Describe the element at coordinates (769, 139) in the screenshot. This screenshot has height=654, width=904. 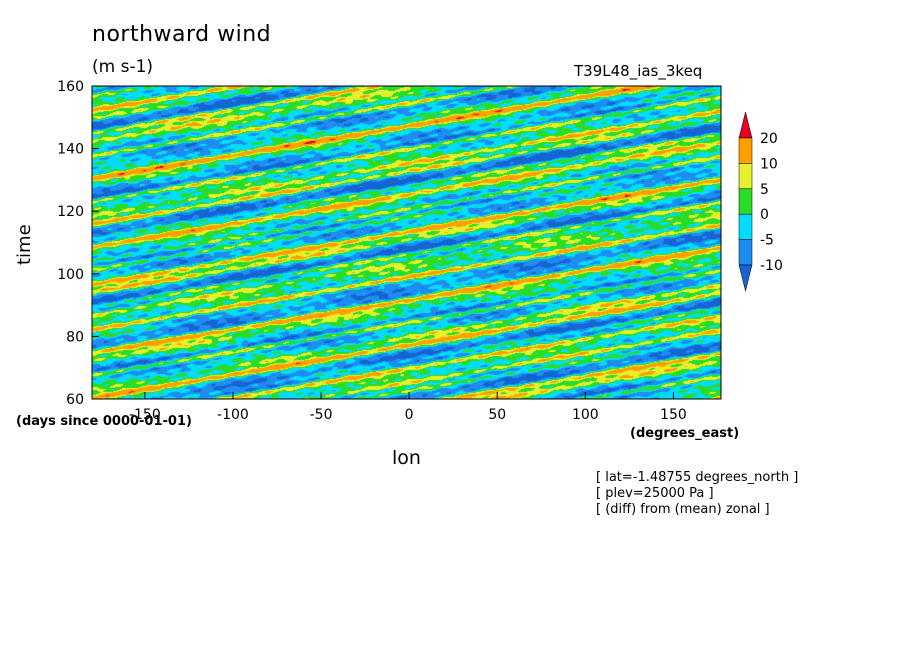
I see `colorbar-label: 20` at that location.